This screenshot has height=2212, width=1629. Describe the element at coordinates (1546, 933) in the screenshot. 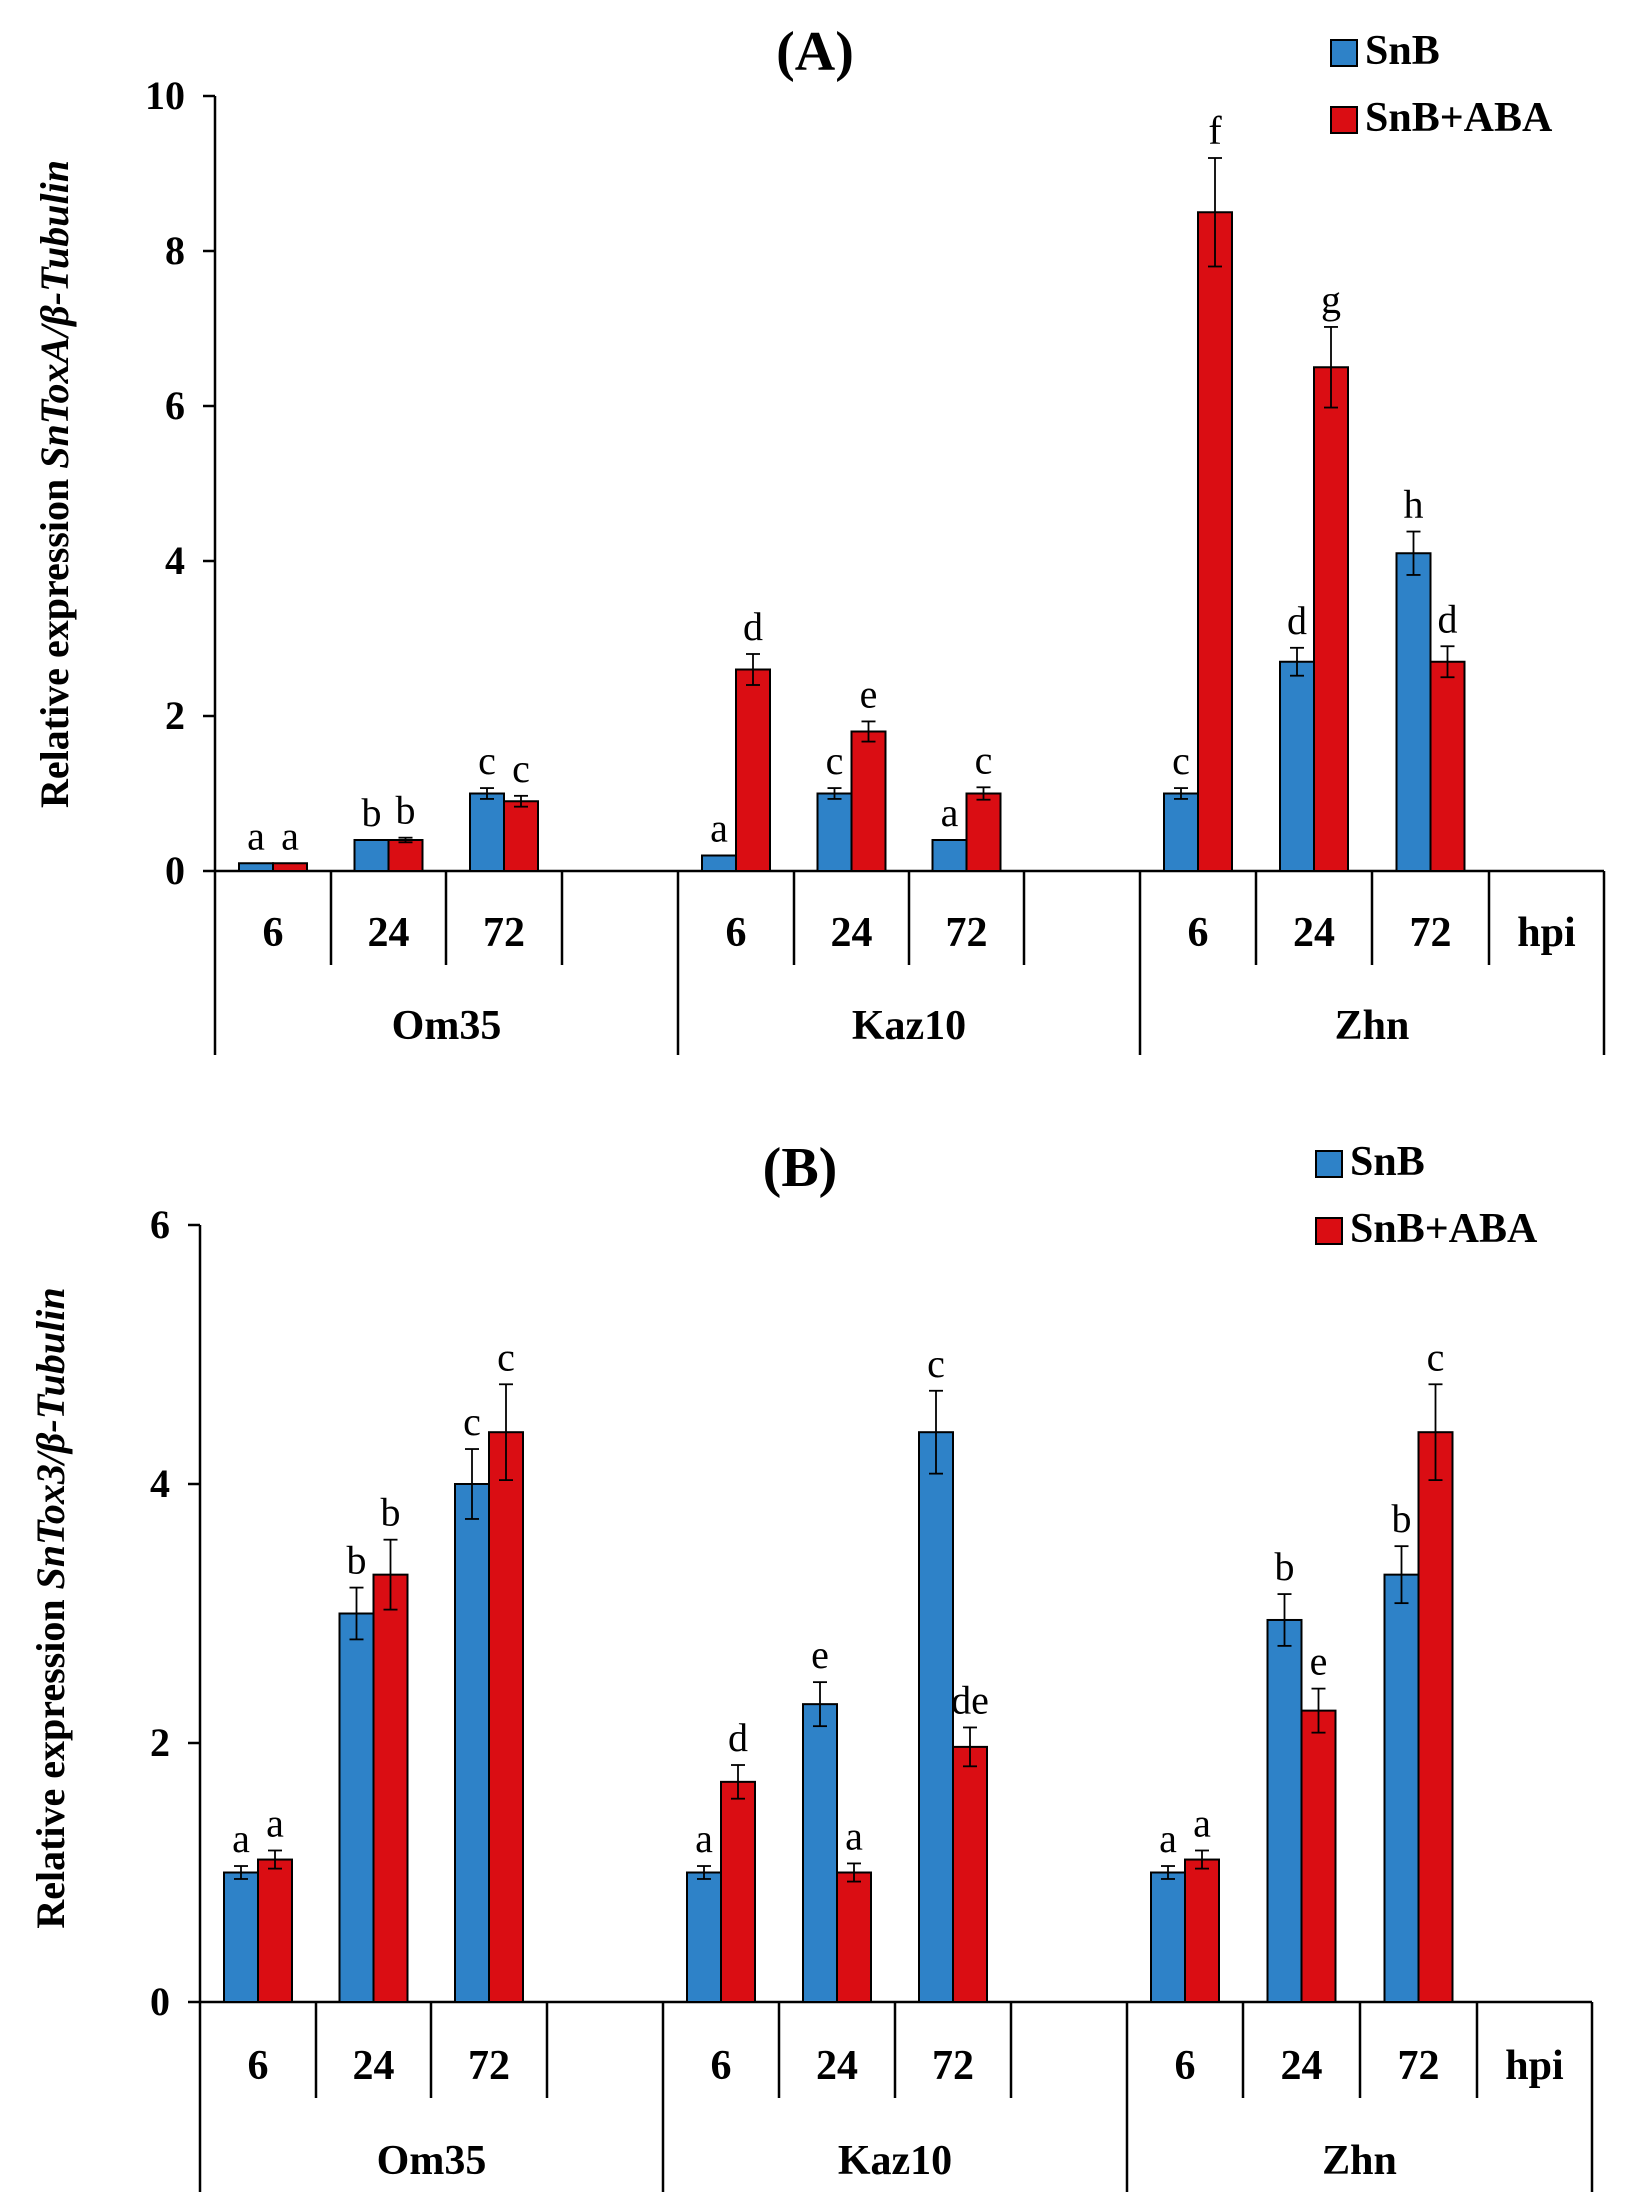

I see `x-unit-label: hpi` at that location.